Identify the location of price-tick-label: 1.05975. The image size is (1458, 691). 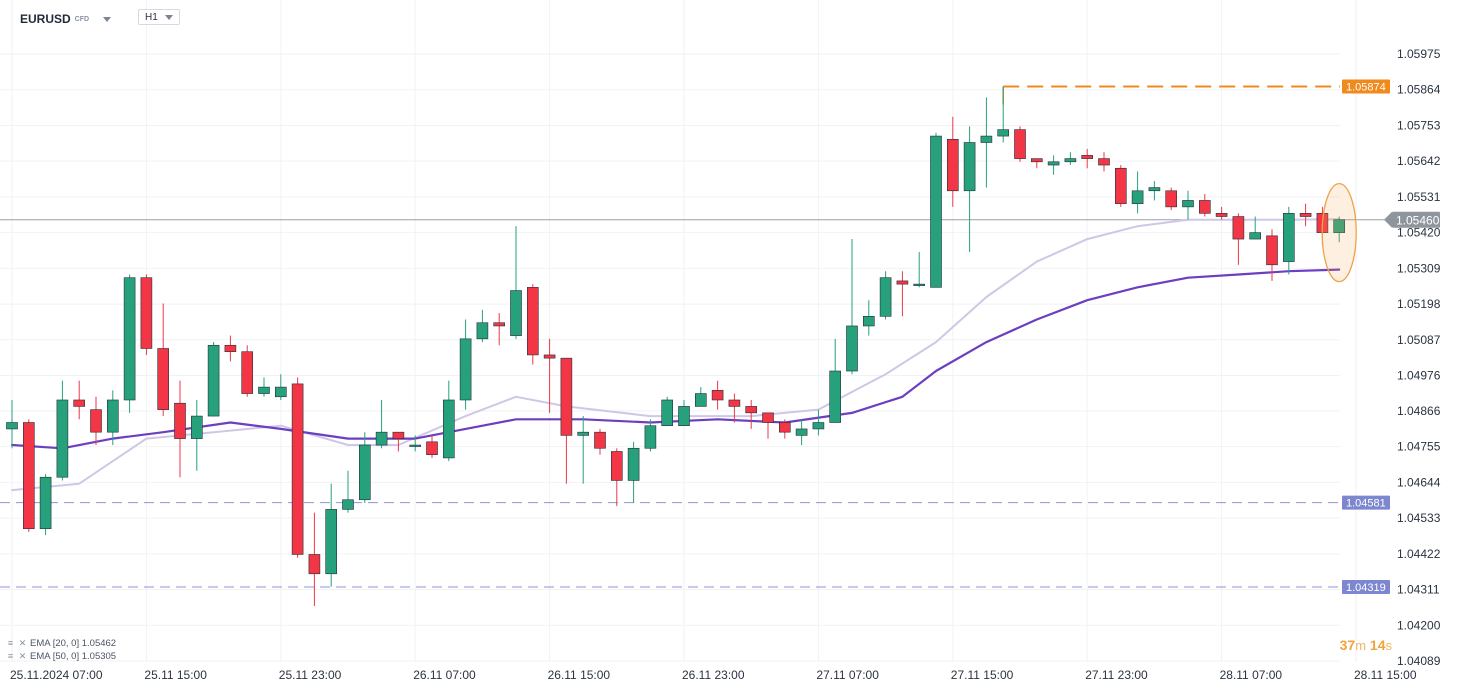
(1419, 54).